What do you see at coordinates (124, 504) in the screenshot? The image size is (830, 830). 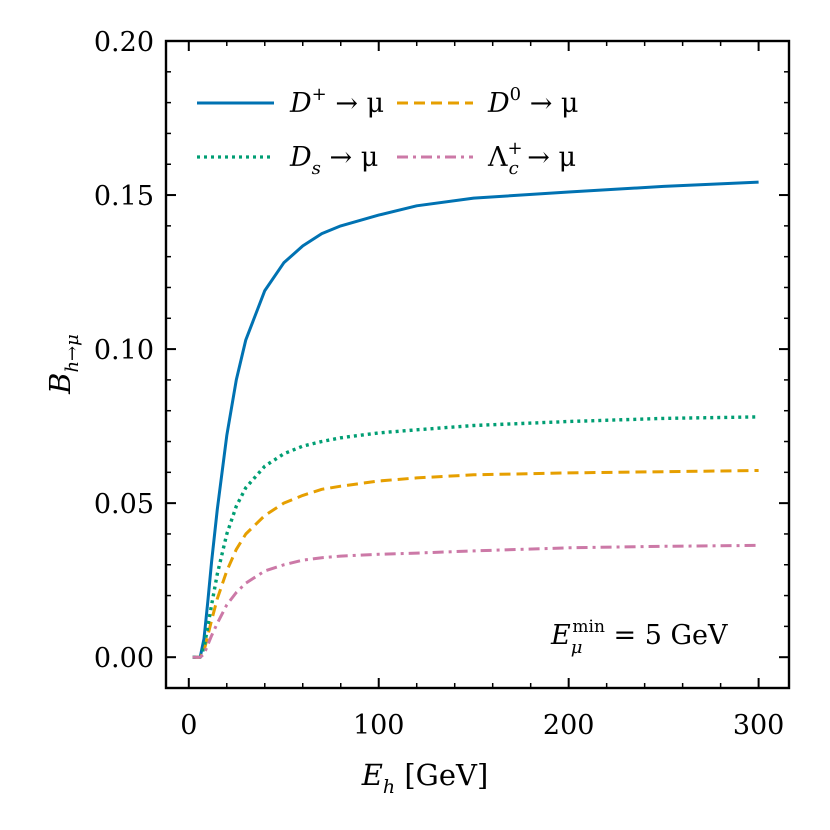 I see `y-tick-label: 0.05` at bounding box center [124, 504].